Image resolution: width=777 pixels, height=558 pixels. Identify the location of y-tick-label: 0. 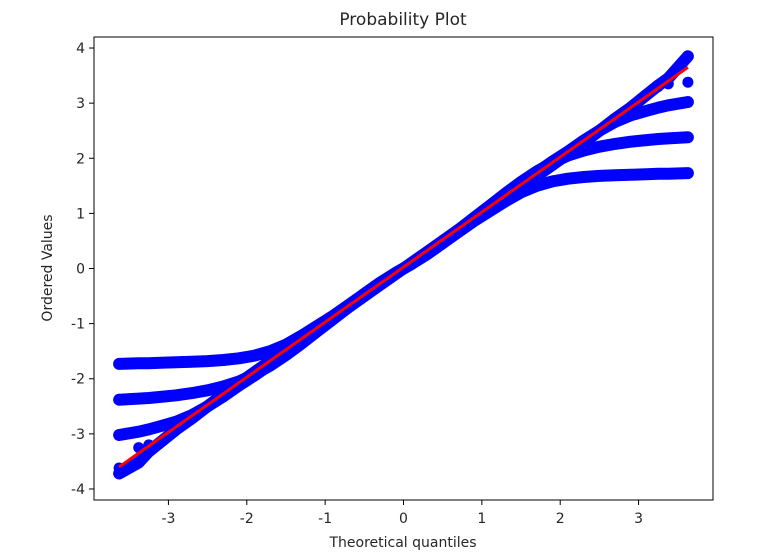
(80, 270).